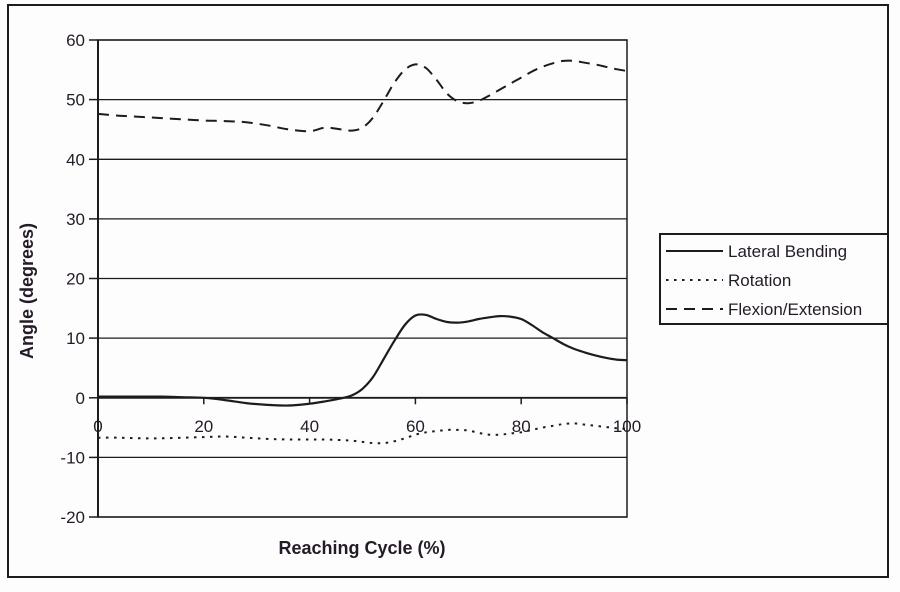  Describe the element at coordinates (75, 219) in the screenshot. I see `y-tick-label: 30` at that location.